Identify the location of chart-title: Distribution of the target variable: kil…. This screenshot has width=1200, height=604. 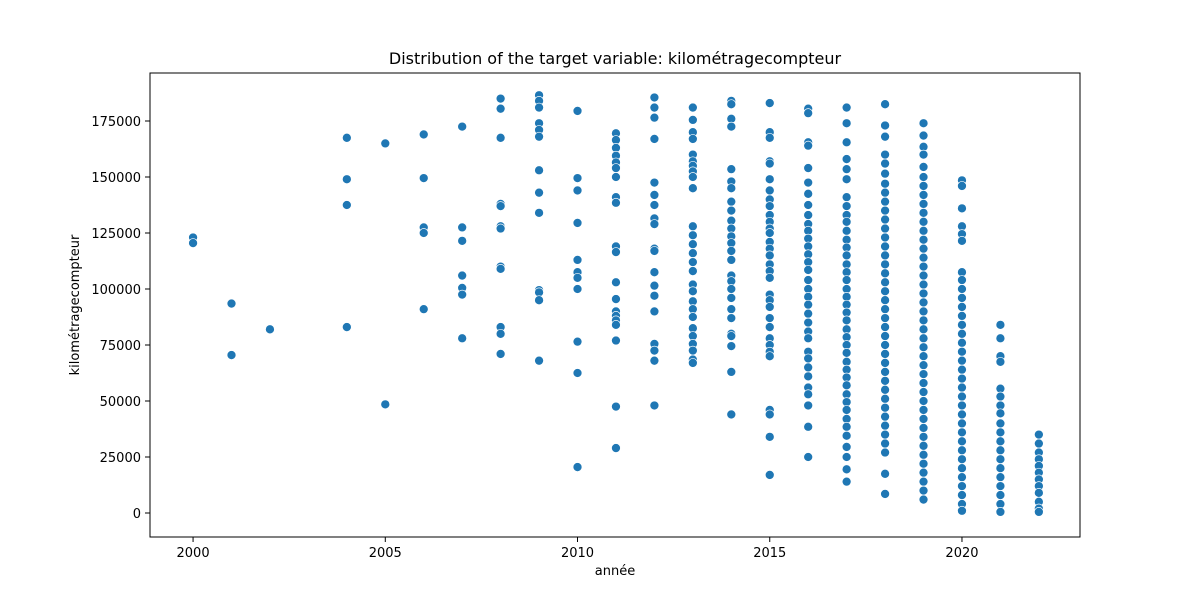
(615, 58).